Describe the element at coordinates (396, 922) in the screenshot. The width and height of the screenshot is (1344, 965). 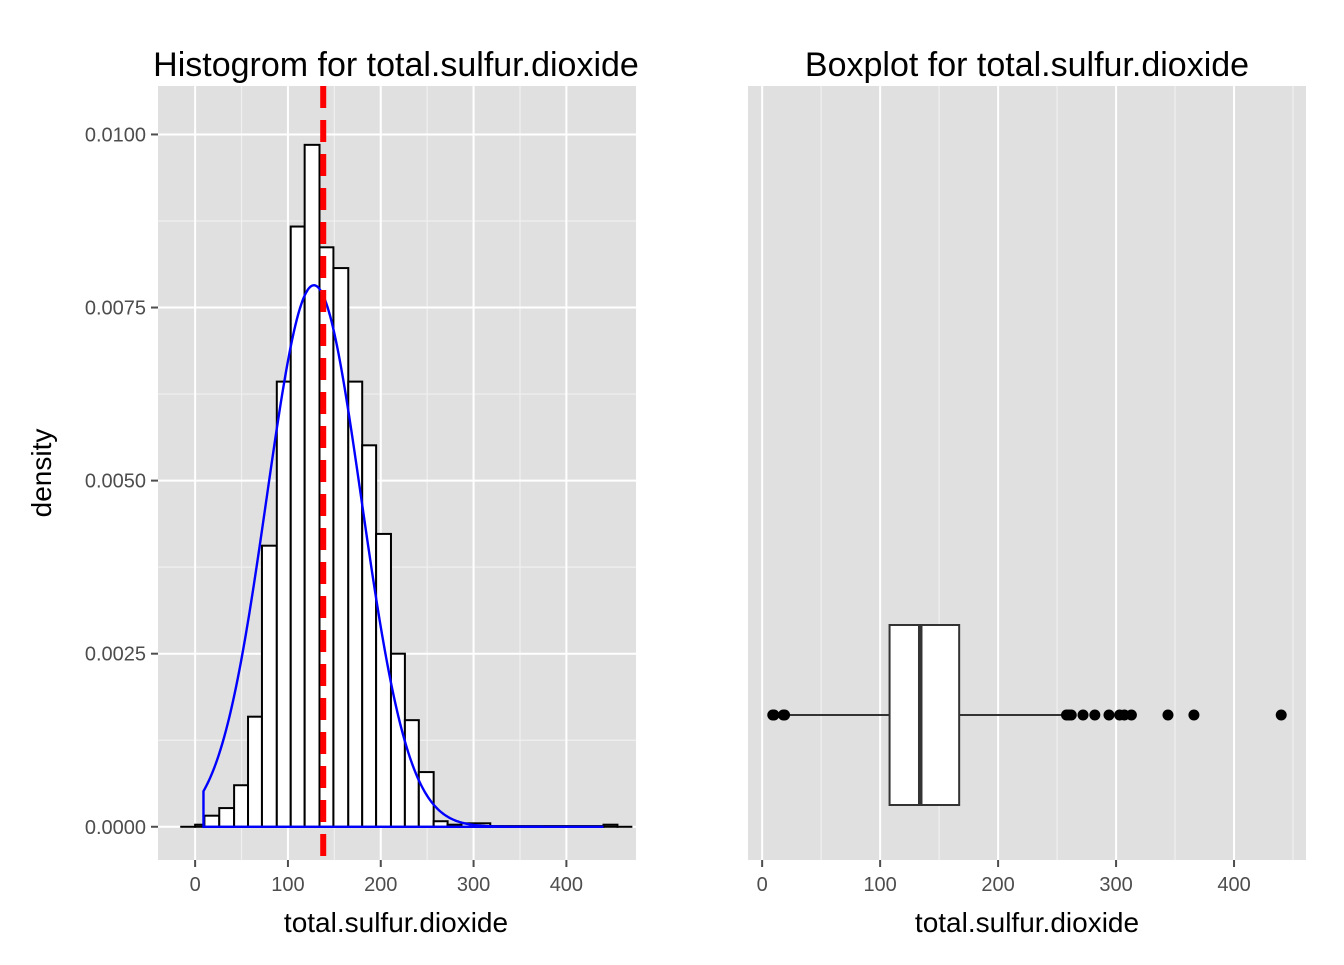
I see `histogram-x-axis-label: total.sulfur.dioxide` at that location.